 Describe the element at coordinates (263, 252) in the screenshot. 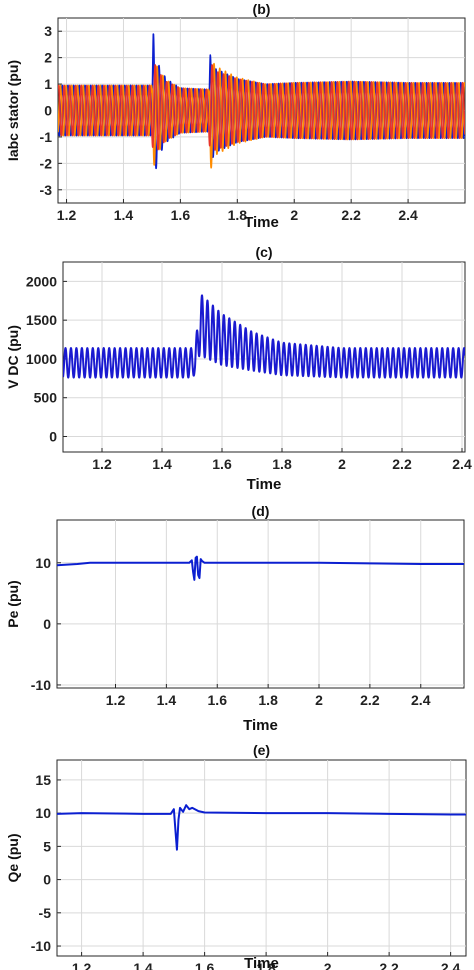

I see `chart-title: (c)` at that location.